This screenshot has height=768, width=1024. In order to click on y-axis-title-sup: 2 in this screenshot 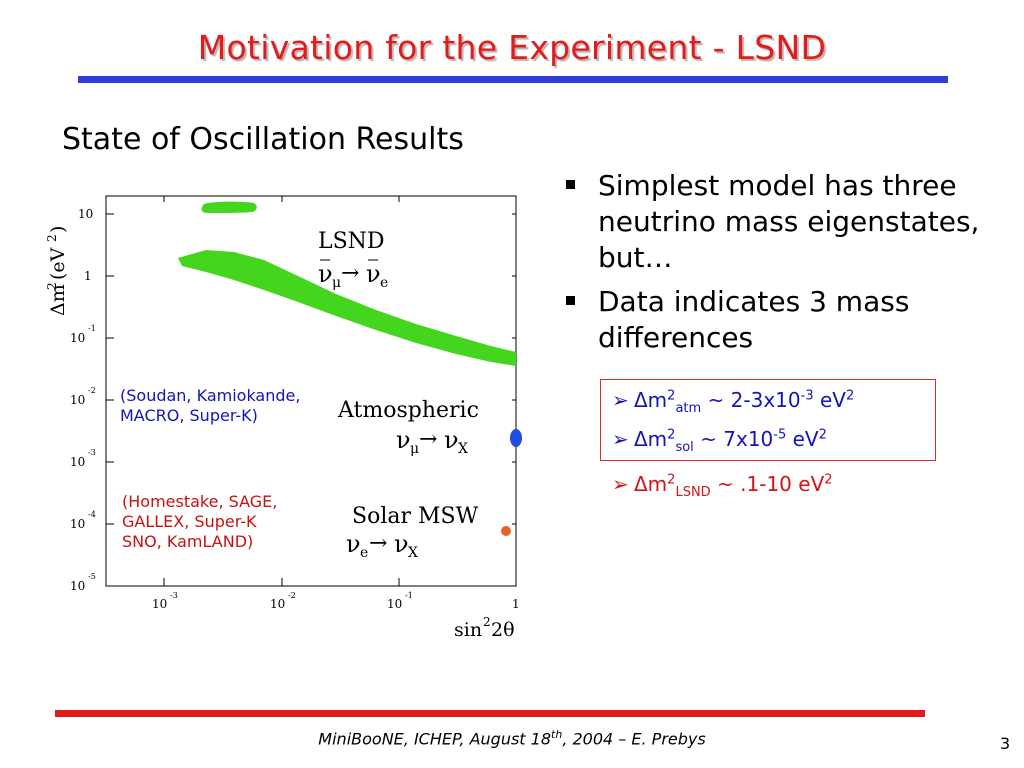, I will do `click(52, 286)`.